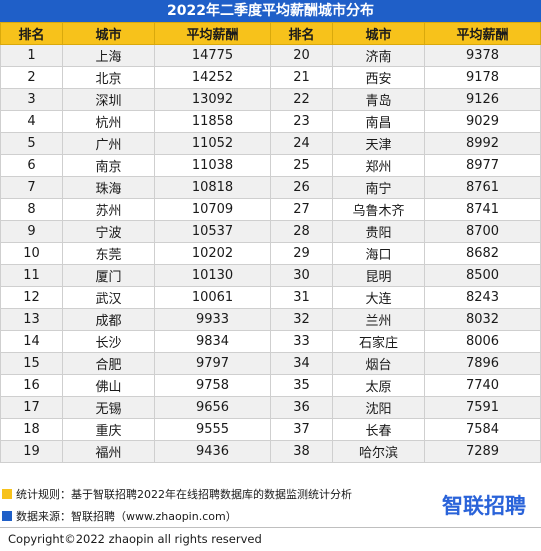 This screenshot has height=551, width=541. Describe the element at coordinates (301, 143) in the screenshot. I see `cell-rank-right: 24` at that location.